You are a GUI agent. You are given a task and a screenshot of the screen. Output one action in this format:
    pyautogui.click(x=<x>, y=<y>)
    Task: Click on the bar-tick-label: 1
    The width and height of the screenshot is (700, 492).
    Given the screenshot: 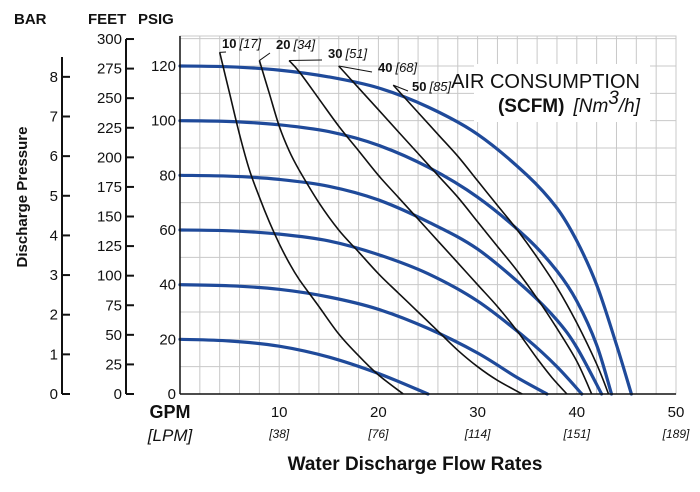 What is the action you would take?
    pyautogui.click(x=54, y=354)
    